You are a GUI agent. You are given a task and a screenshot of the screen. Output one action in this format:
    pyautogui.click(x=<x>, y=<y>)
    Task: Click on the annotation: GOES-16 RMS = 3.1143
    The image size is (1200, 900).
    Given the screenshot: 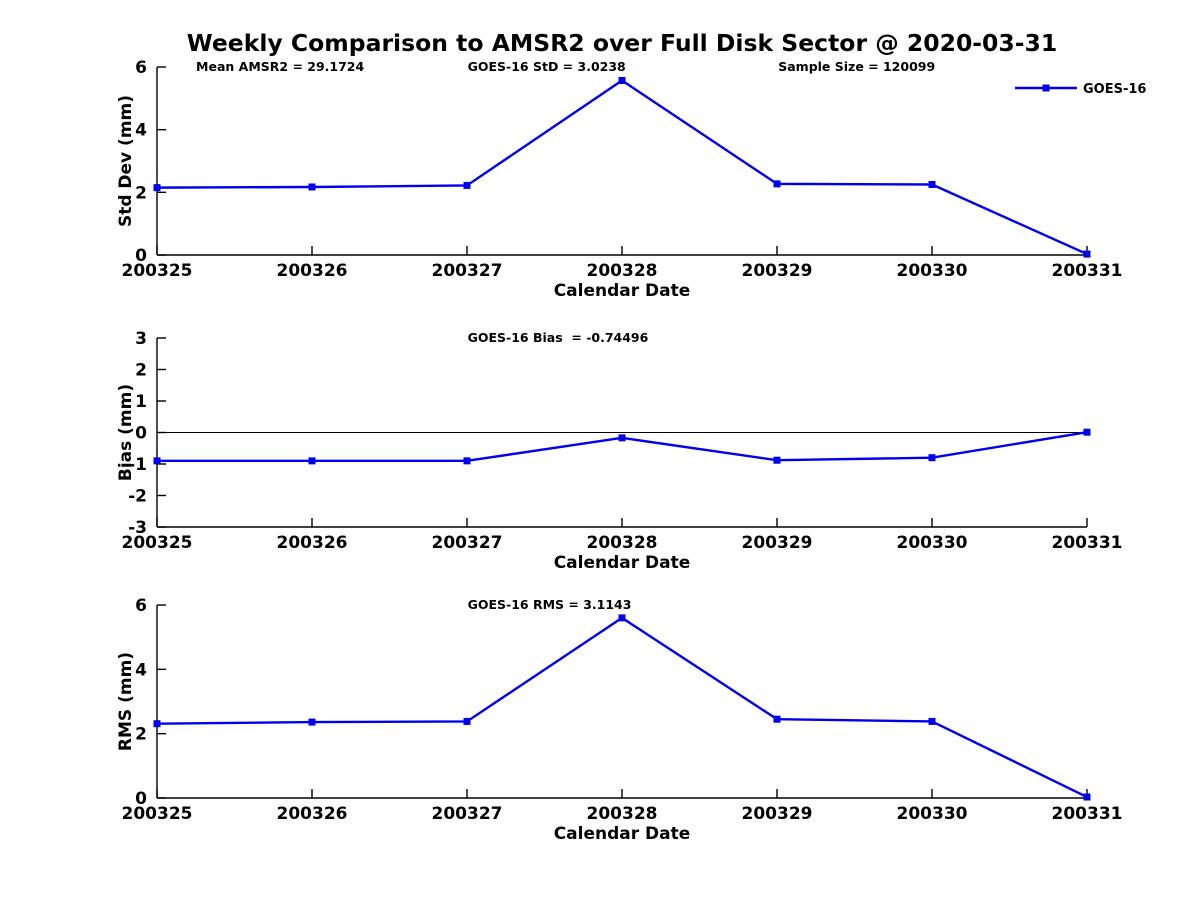 What is the action you would take?
    pyautogui.click(x=550, y=604)
    